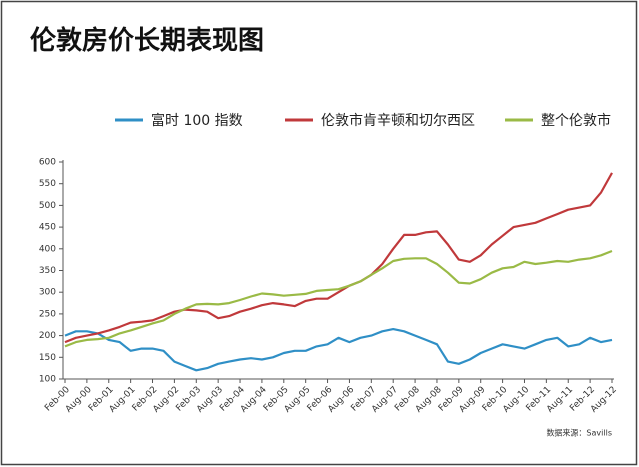  Describe the element at coordinates (47, 293) in the screenshot. I see `y-tick-label: 300` at that location.